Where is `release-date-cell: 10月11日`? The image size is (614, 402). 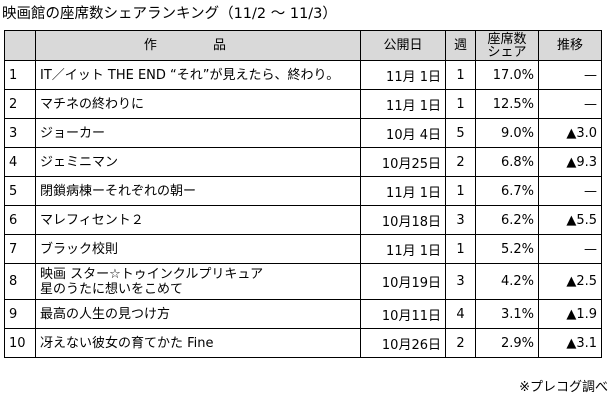
release-date-cell: 10月11日 is located at coordinates (403, 314).